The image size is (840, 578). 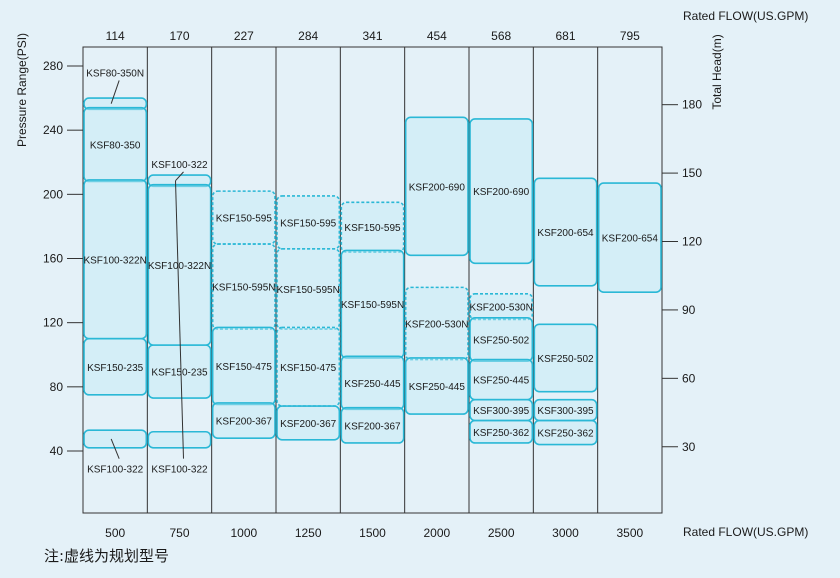 What do you see at coordinates (53, 323) in the screenshot?
I see `y-left-tick-label: 120` at bounding box center [53, 323].